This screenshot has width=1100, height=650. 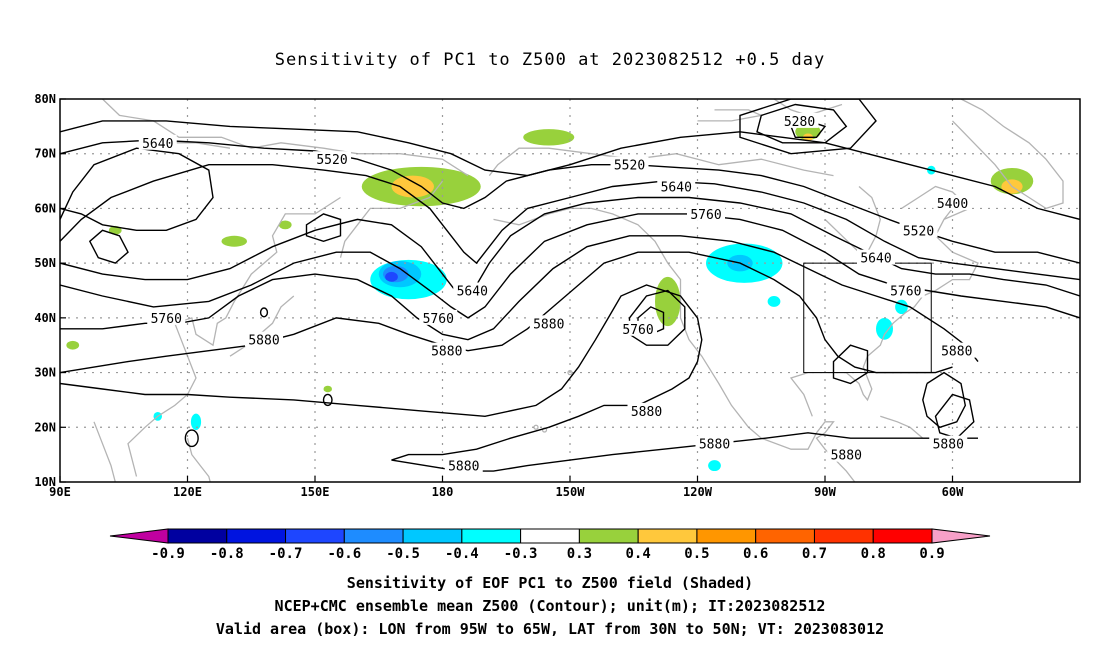 I want to click on lon-label: 120E, so click(x=187, y=492).